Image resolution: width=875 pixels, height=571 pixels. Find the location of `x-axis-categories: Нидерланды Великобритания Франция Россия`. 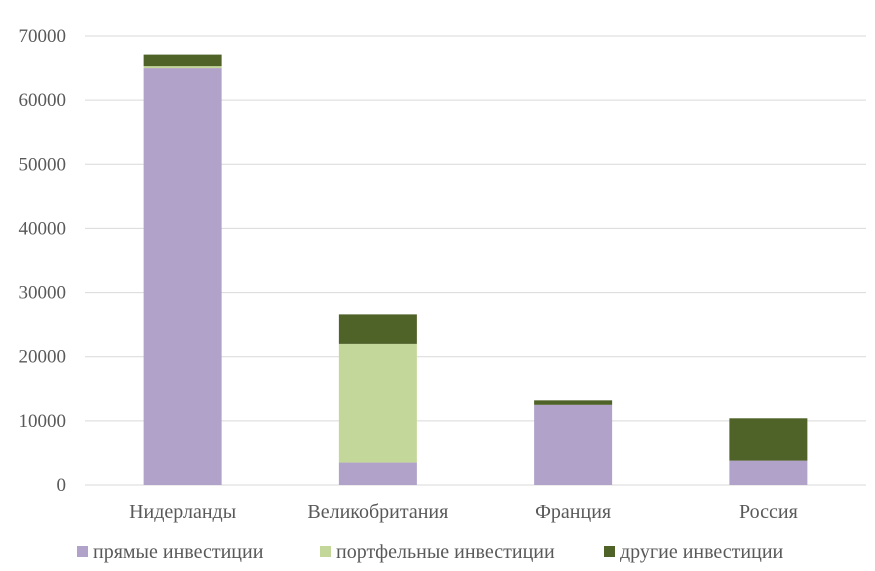

x-axis-categories: Нидерланды Великобритания Франция Россия is located at coordinates (463, 512).